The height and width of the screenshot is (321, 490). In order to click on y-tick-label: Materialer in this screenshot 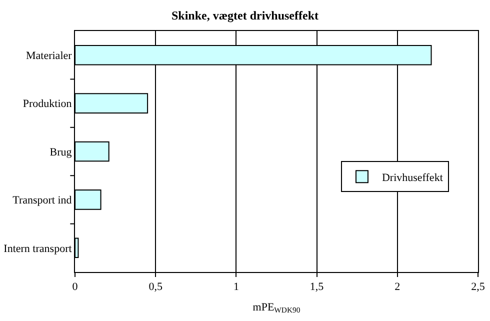, I will do `click(49, 56)`.